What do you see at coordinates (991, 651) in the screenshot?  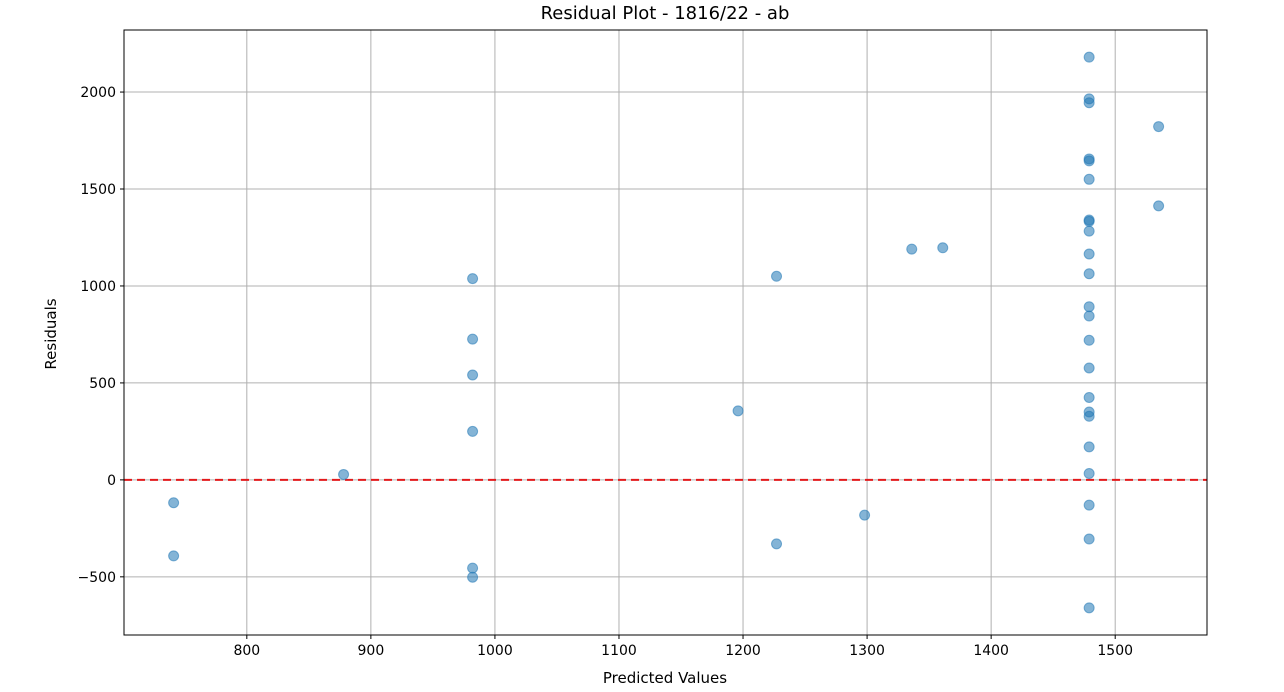 I see `x-tick-label: 1400` at bounding box center [991, 651].